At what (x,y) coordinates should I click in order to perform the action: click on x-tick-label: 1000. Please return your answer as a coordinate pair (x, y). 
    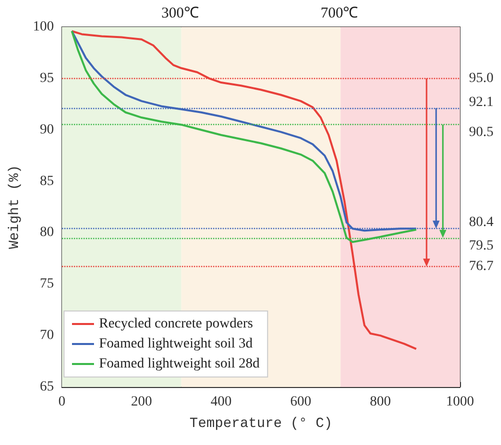
    Looking at the image, I should click on (460, 402).